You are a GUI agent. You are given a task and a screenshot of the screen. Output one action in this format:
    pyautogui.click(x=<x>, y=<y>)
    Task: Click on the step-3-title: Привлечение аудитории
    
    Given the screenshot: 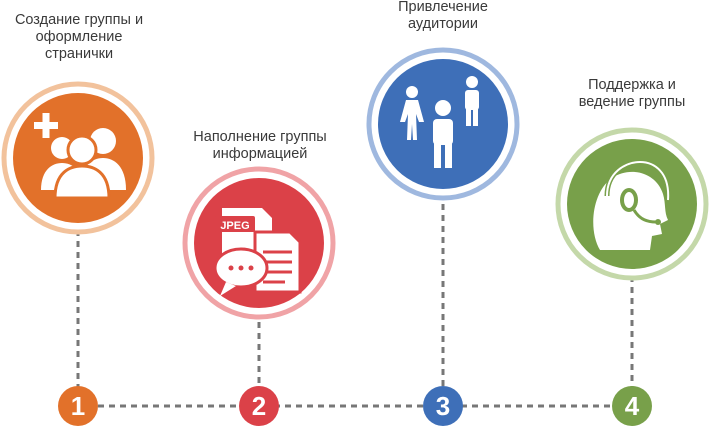 What is the action you would take?
    pyautogui.click(x=443, y=16)
    